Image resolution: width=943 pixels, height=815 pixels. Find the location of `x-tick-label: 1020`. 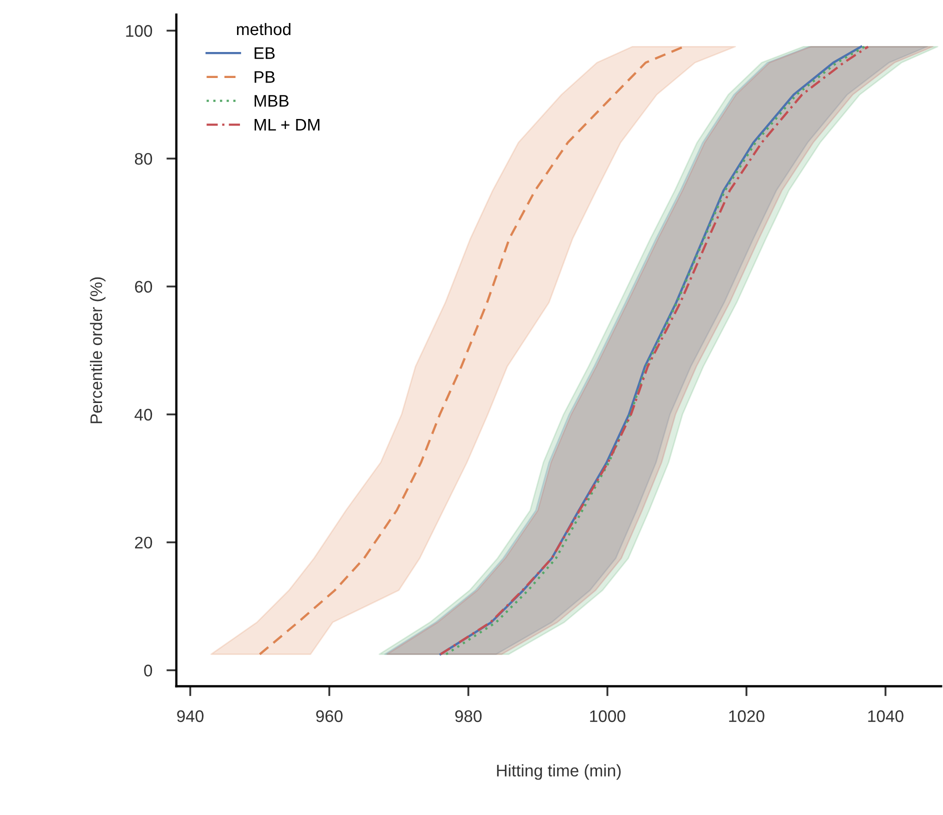

x-tick-label: 1020 is located at coordinates (746, 716).